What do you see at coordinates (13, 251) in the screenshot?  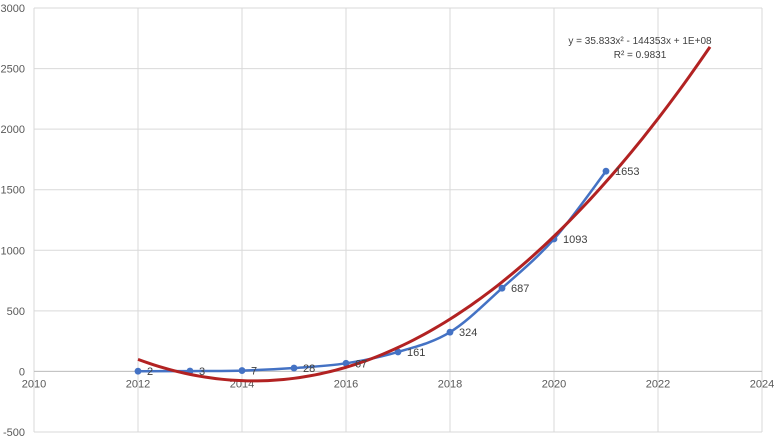 I see `y-tick-label: 1000` at bounding box center [13, 251].